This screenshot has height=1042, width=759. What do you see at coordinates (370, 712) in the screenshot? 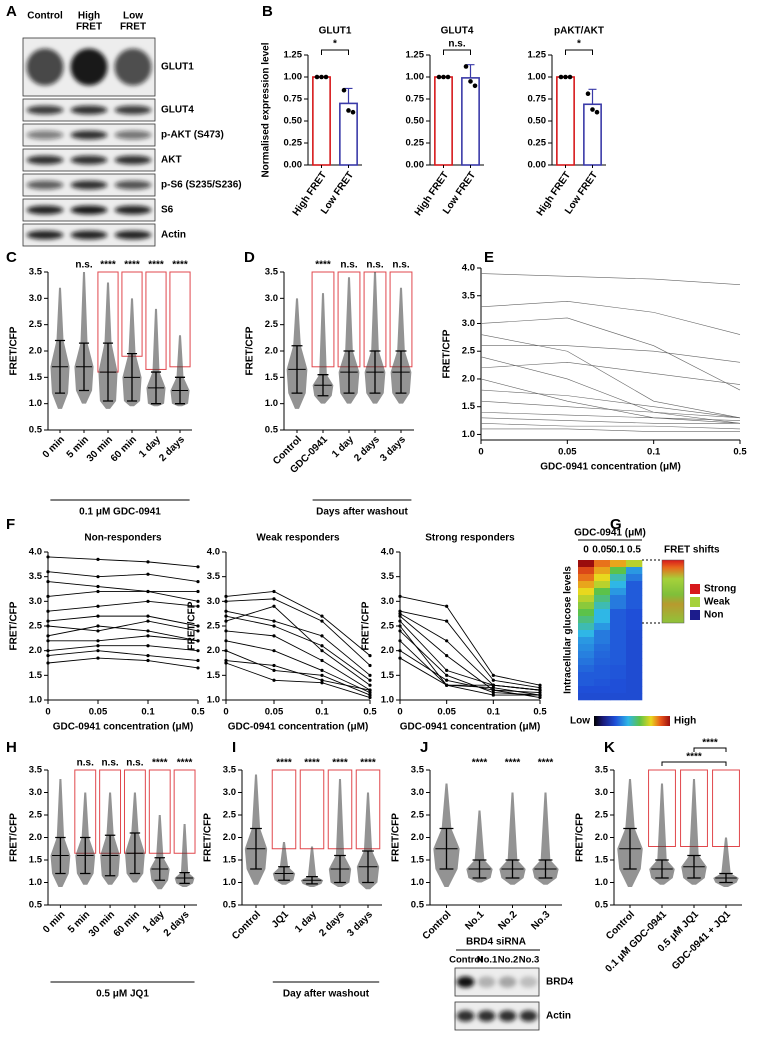
I see `x-tick-label: 0.5` at bounding box center [370, 712].